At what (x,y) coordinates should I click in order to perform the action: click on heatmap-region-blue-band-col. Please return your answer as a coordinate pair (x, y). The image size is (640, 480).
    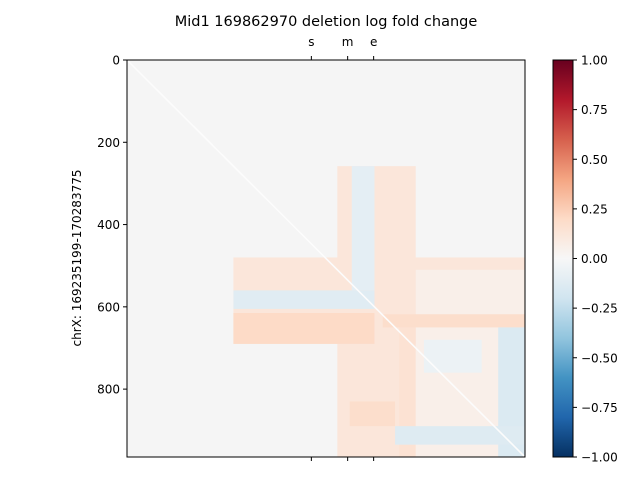
    Looking at the image, I should click on (363, 228).